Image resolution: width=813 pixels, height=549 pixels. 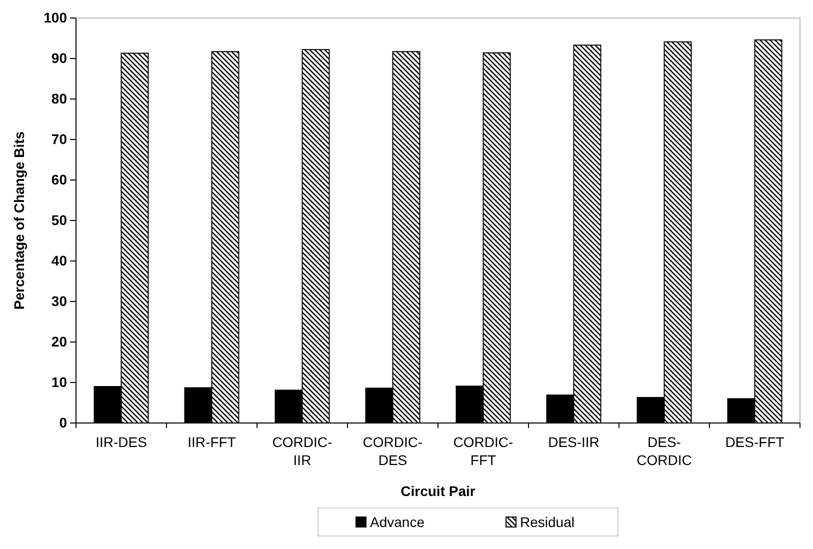 I want to click on y-tick-label: 30, so click(x=59, y=300).